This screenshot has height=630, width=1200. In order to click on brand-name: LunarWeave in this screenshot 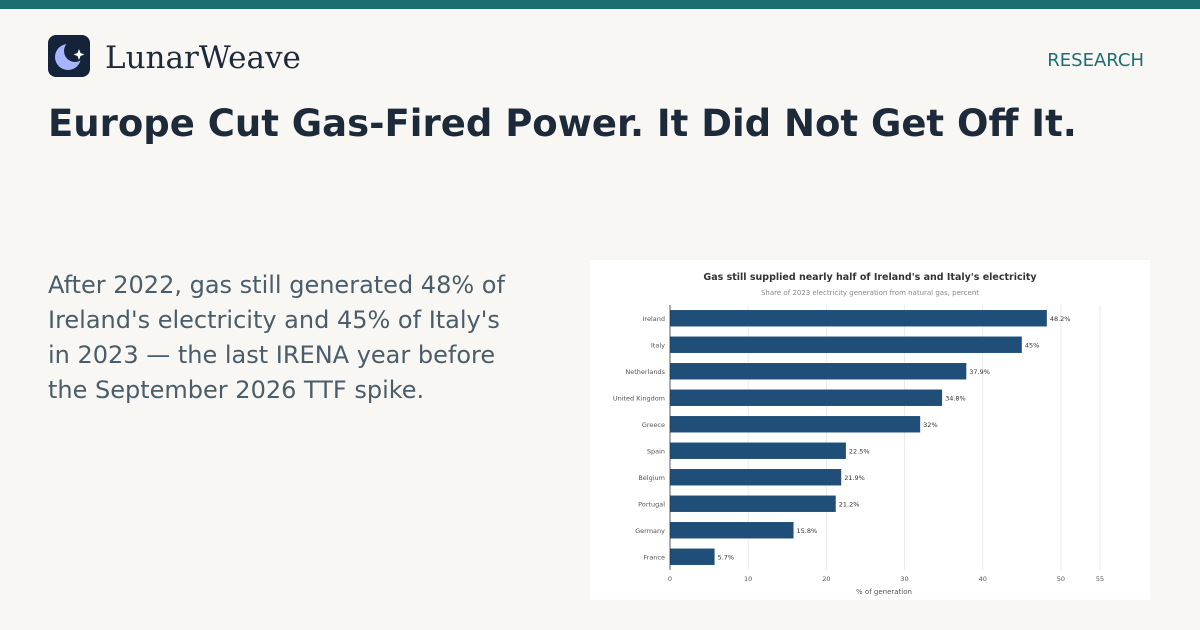, I will do `click(203, 58)`.